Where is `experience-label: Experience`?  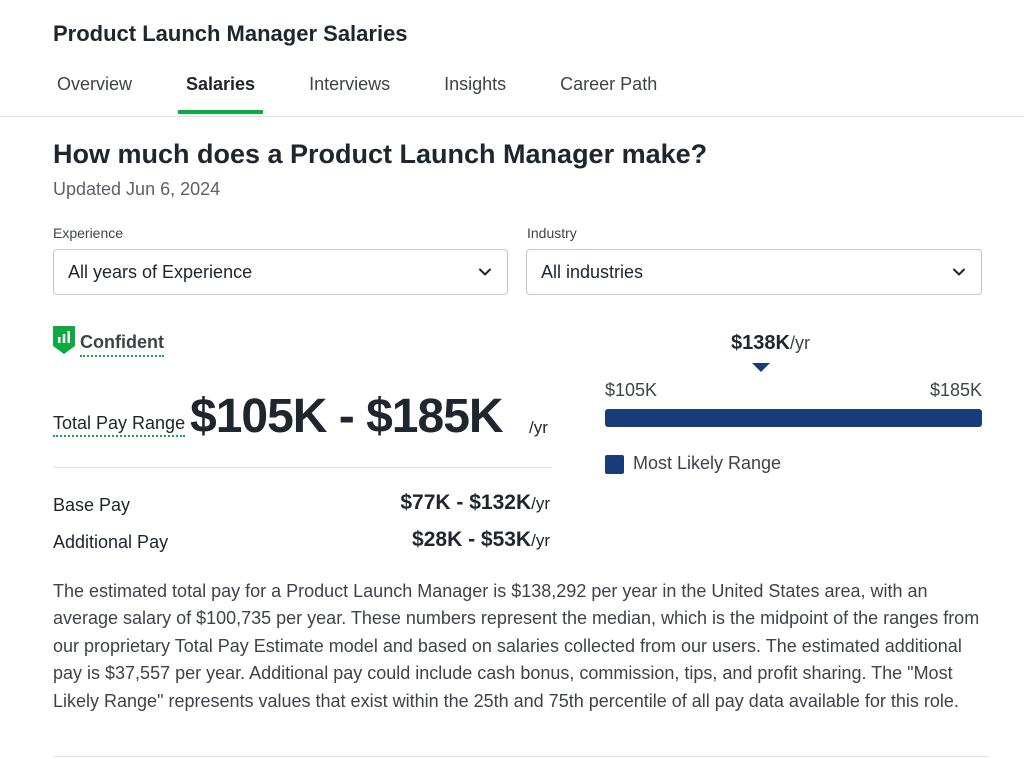
experience-label: Experience is located at coordinates (88, 233).